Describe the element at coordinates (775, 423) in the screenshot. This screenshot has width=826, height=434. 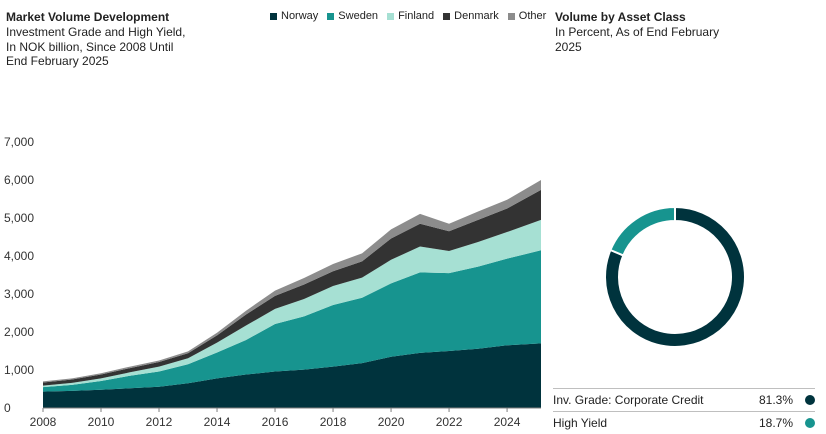
I see `donut-row-value: 18.7%` at that location.